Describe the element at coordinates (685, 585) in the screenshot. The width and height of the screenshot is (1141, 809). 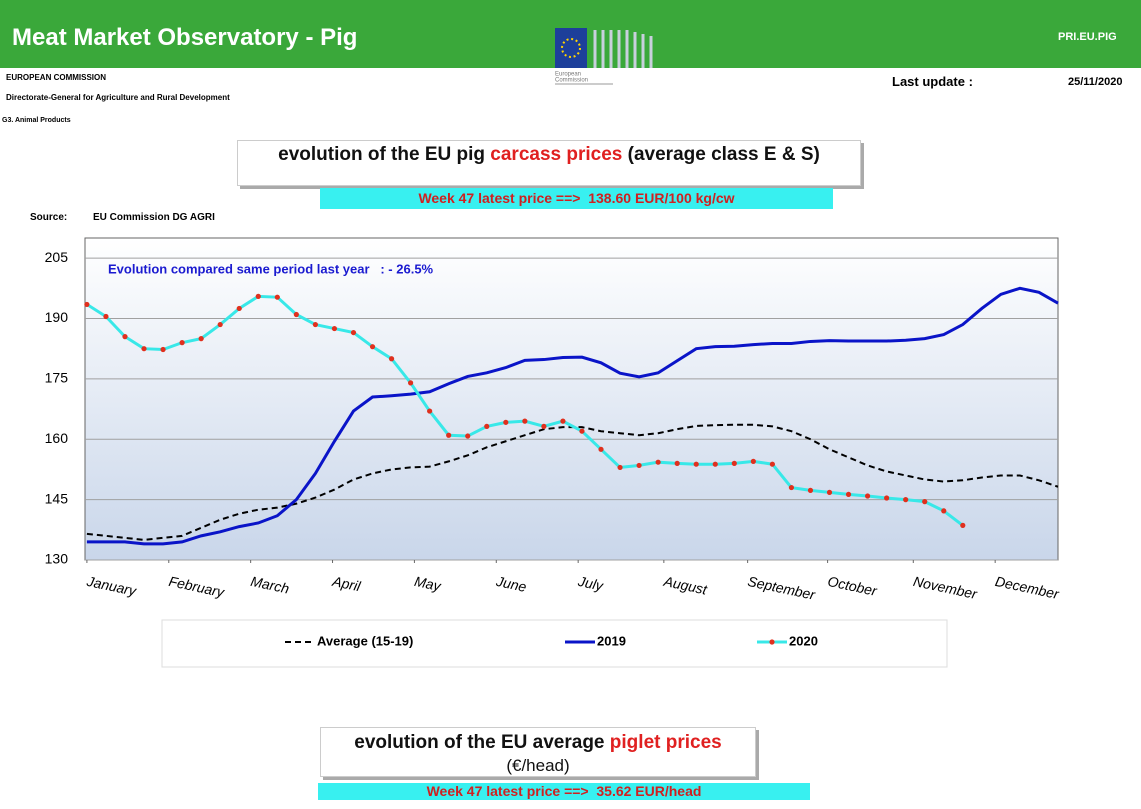
I see `x-tick-label: August` at that location.